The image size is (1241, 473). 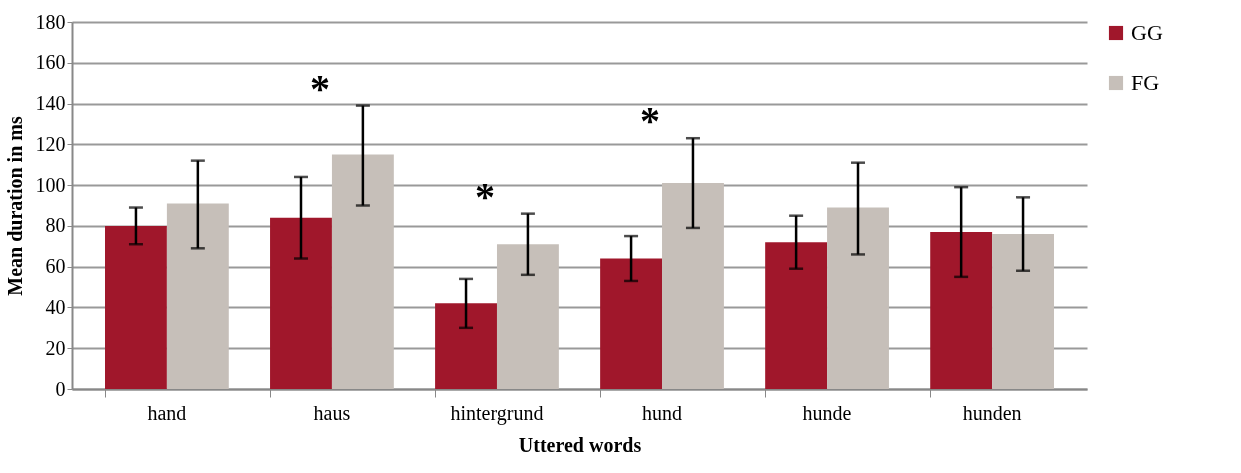 What do you see at coordinates (14, 206) in the screenshot?
I see `y-axis-title: Mean duration in ms` at bounding box center [14, 206].